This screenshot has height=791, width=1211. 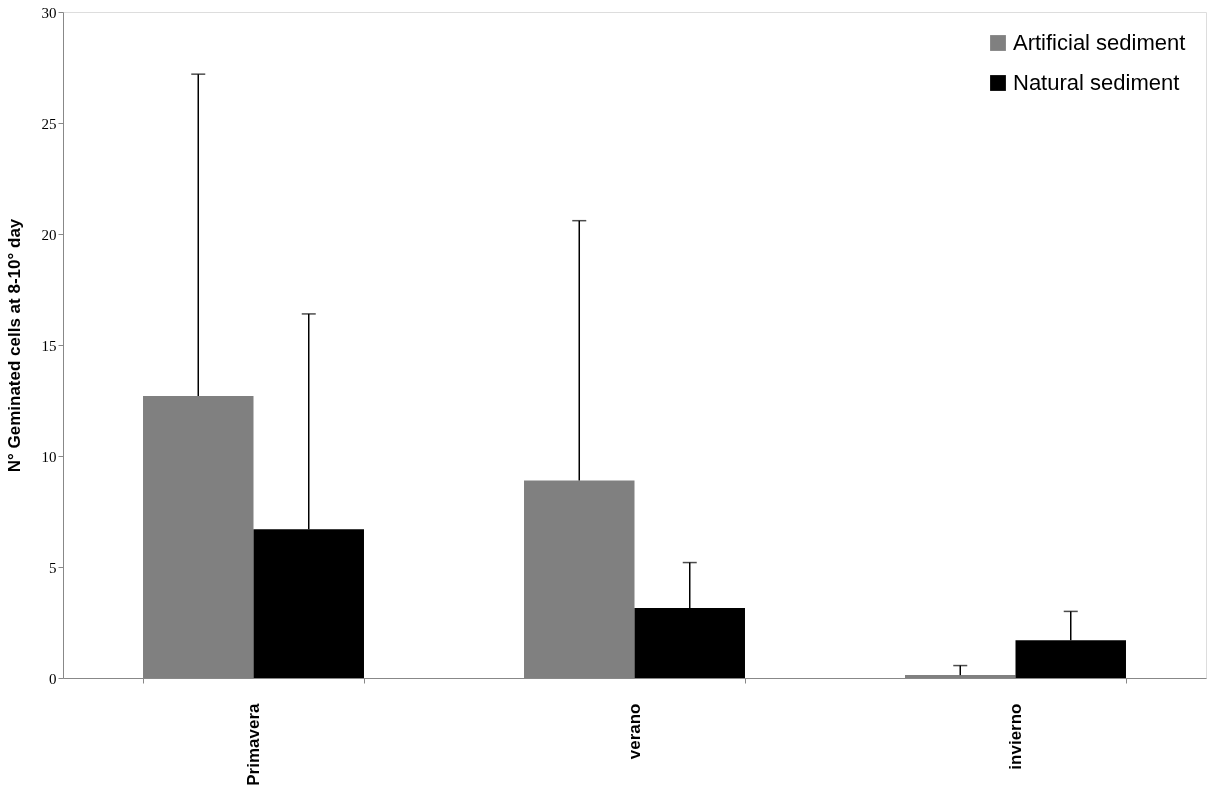 What do you see at coordinates (53, 678) in the screenshot?
I see `y-tick-label: 0` at bounding box center [53, 678].